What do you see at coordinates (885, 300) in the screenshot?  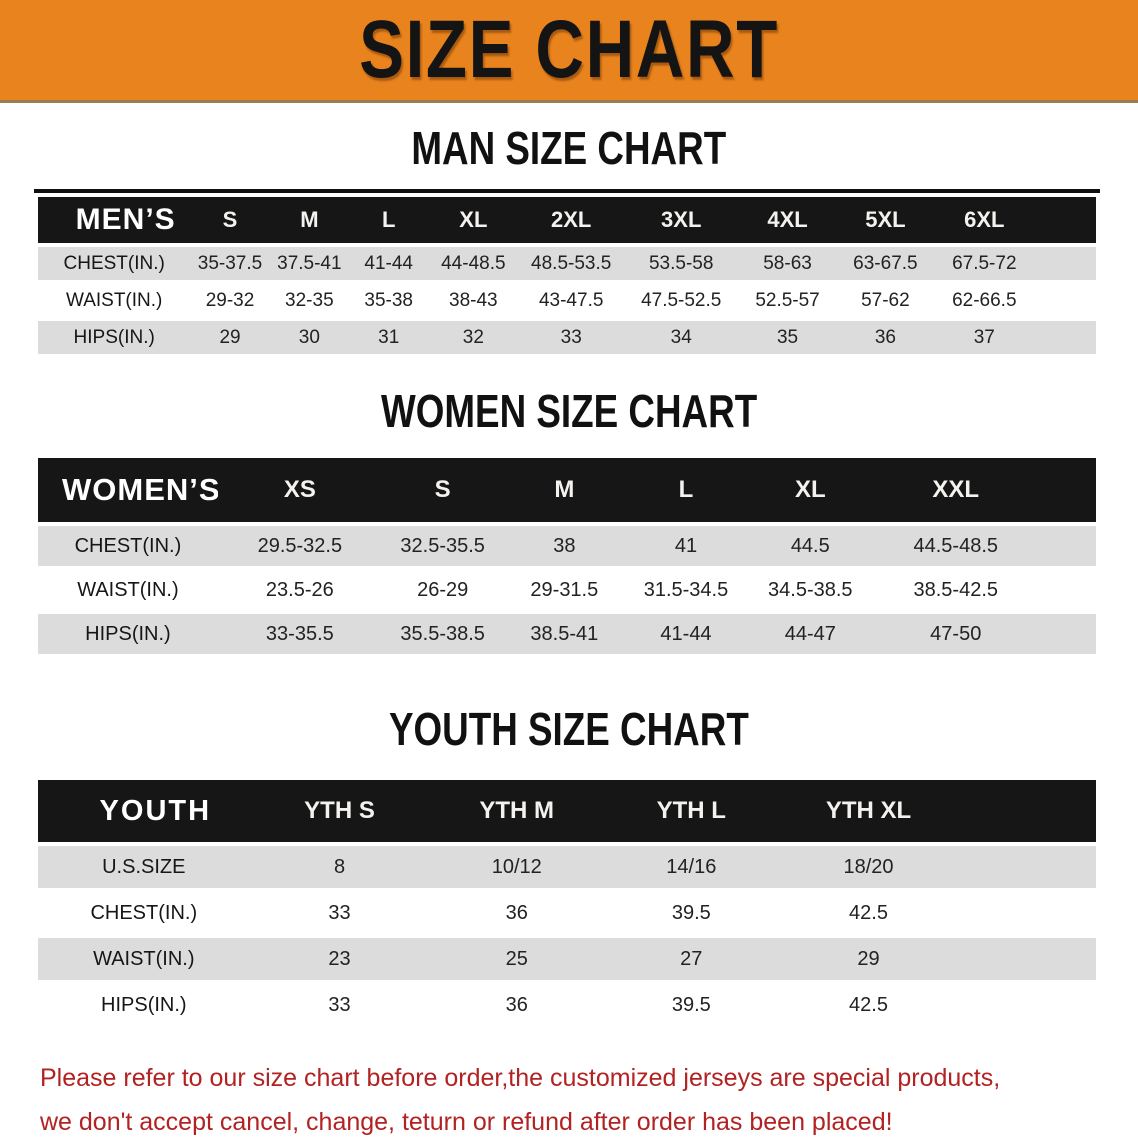 I see `table-cell: 57-62` at bounding box center [885, 300].